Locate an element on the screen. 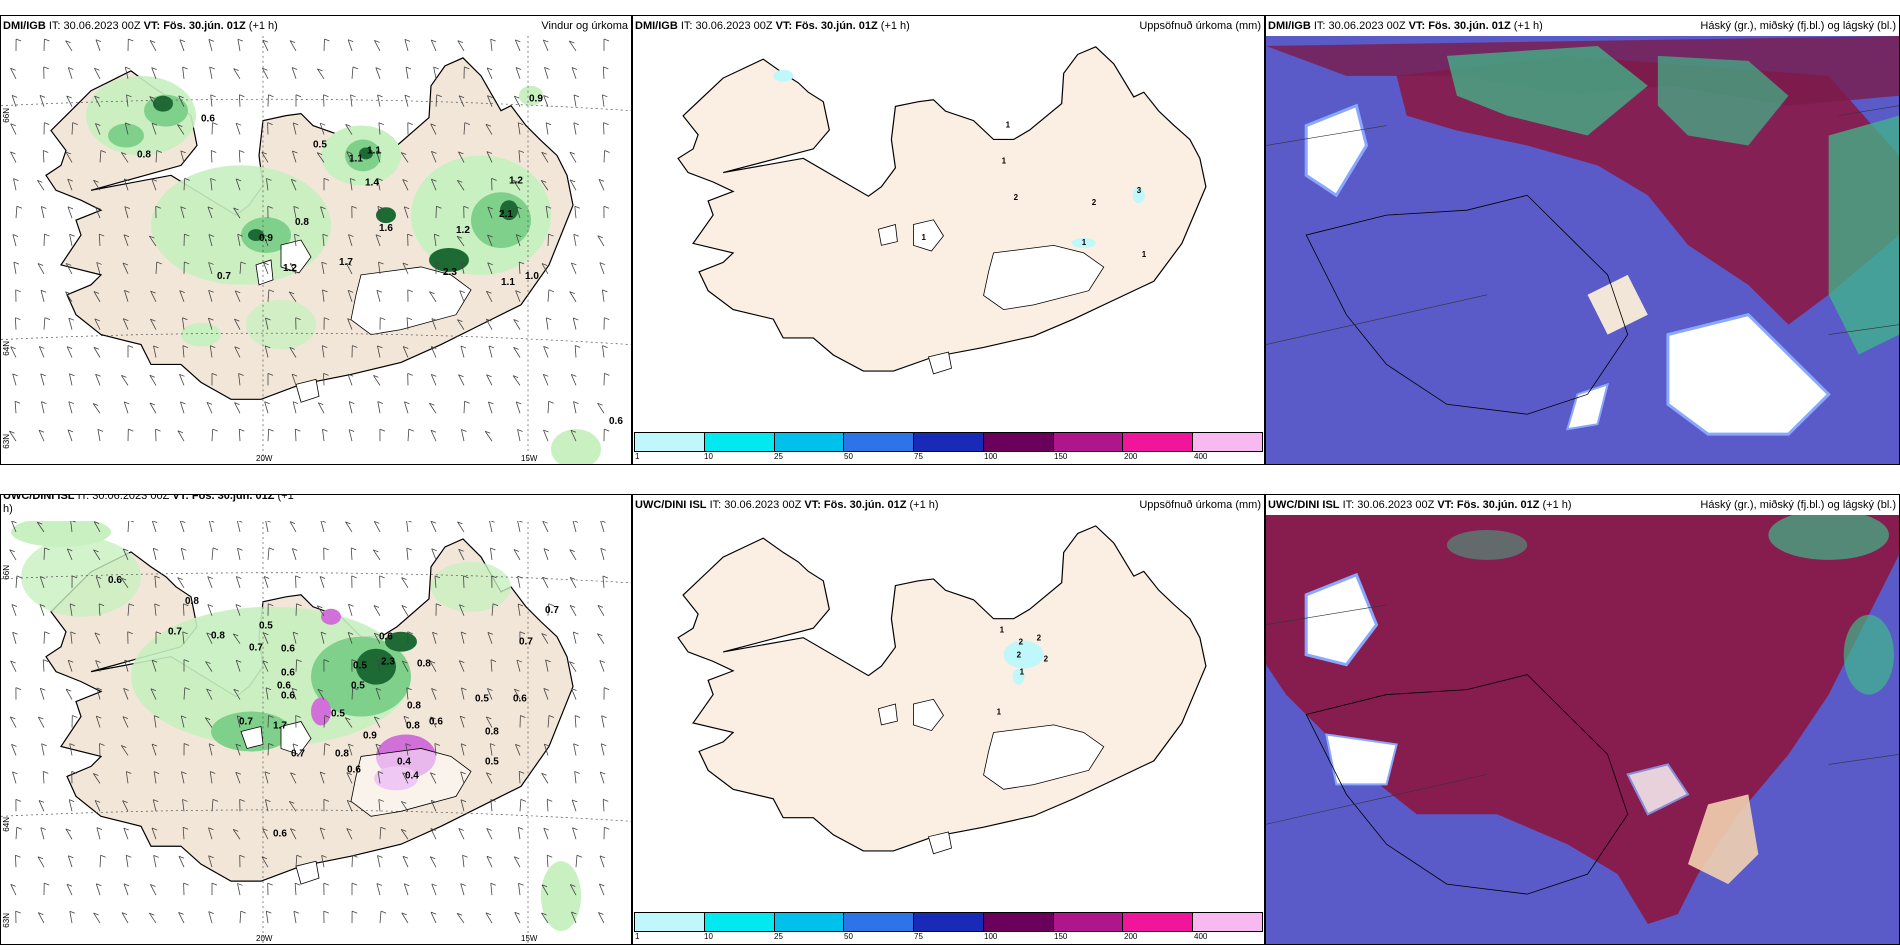  init-time: IT: 30.06.2023 00Z is located at coordinates (1388, 505).